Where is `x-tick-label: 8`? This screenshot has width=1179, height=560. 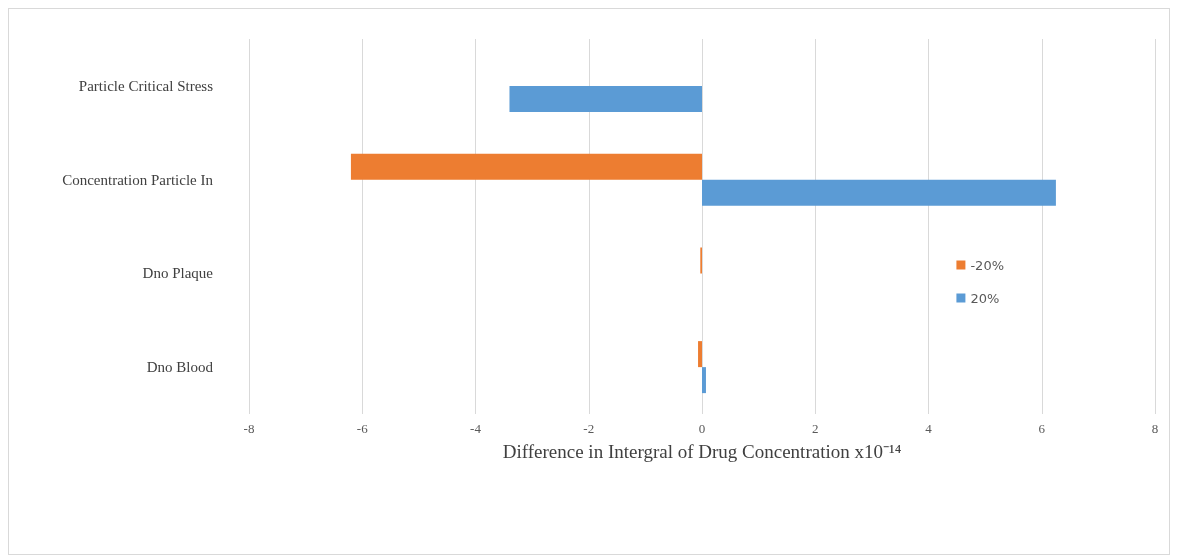
x-tick-label: 8 is located at coordinates (1155, 428).